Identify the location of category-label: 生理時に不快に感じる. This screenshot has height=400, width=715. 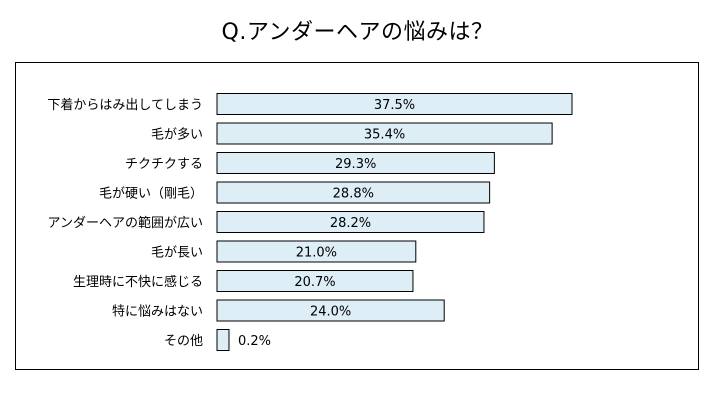
(138, 282).